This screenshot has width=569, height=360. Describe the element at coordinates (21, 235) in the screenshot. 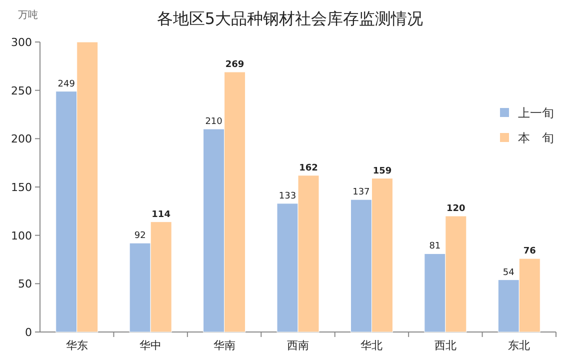

I see `y-tick-label: 100` at that location.